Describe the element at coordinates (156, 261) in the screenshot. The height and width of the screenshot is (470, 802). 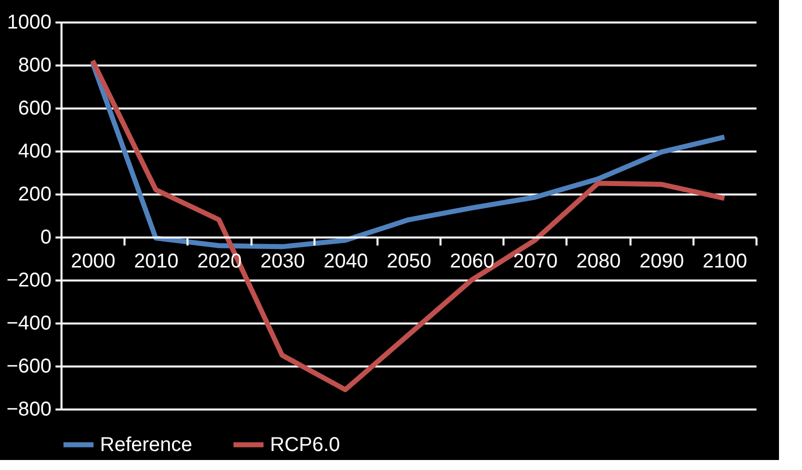
I see `x-tick-label: 2010` at that location.